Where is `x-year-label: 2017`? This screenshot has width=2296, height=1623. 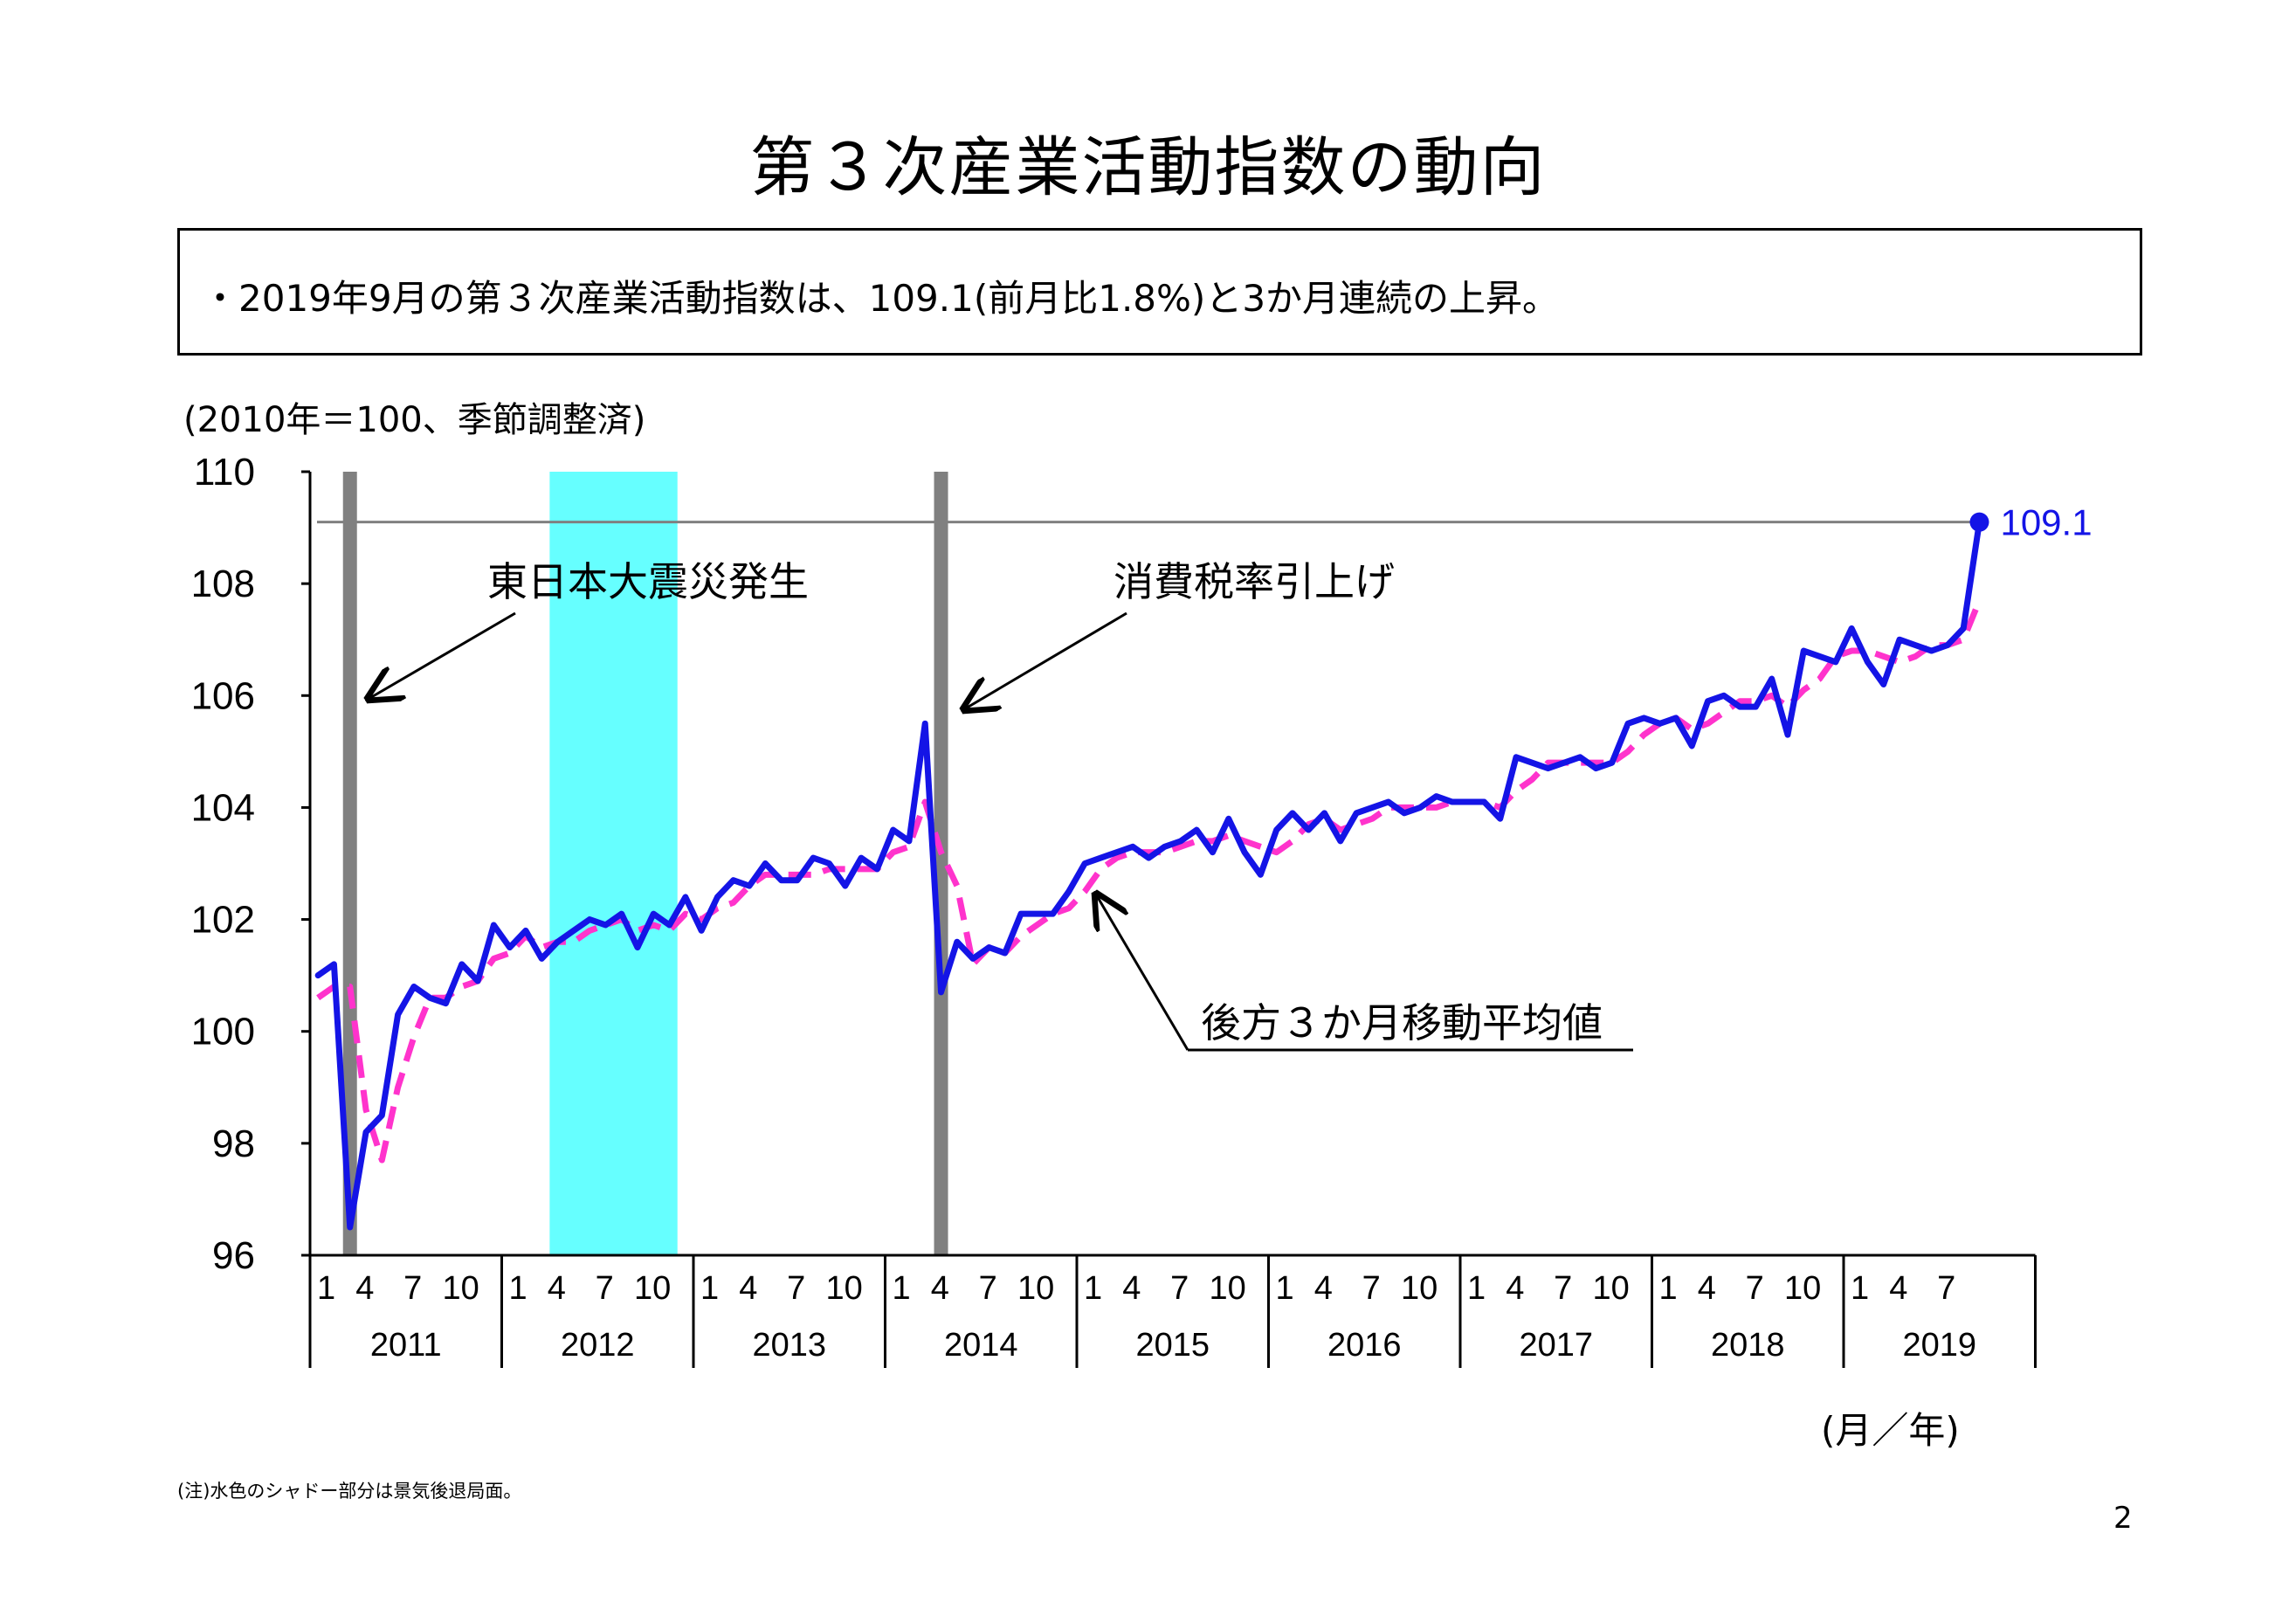
x-year-label: 2017 is located at coordinates (1556, 1345).